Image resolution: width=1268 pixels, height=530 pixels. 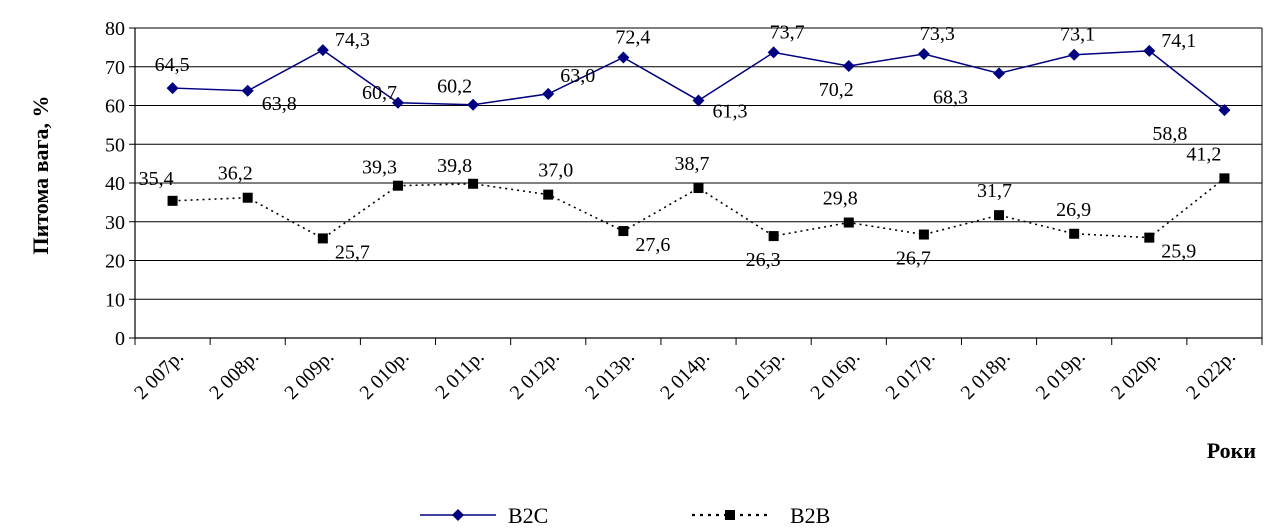 I want to click on data-label-b2b: 39,3, so click(x=379, y=168).